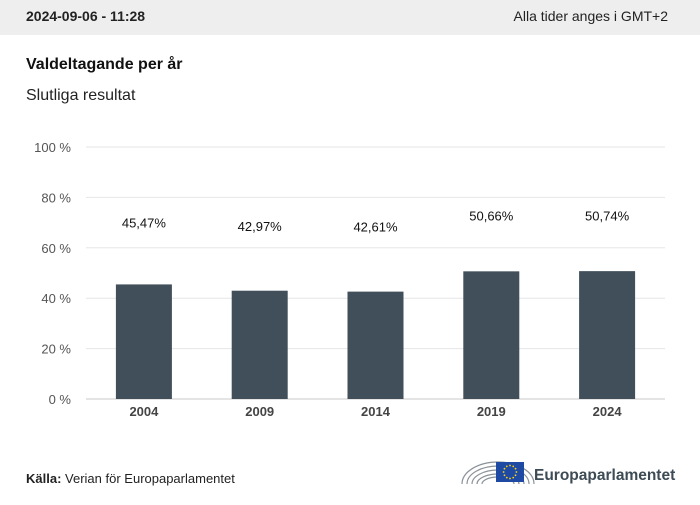  Describe the element at coordinates (86, 16) in the screenshot. I see `timestamp: 2024-09-06 - 11:28` at that location.